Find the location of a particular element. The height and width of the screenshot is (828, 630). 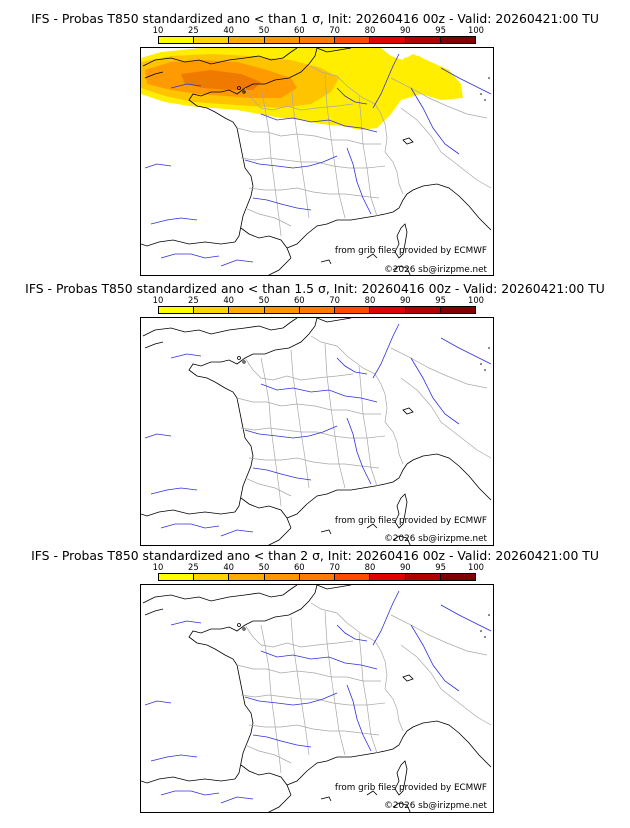

panel-1-color-scale is located at coordinates (317, 40).